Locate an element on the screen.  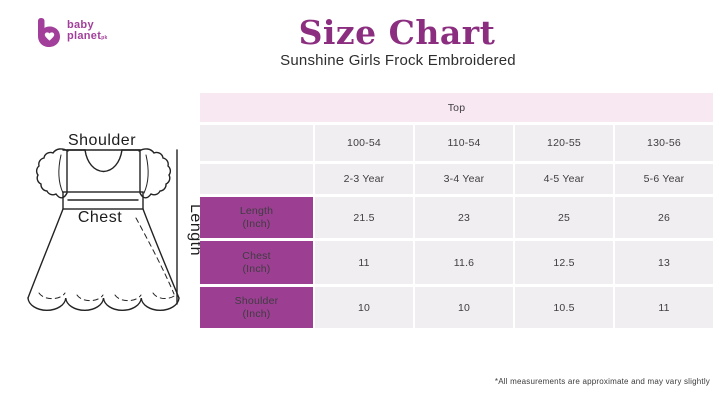
age-cell: 3-4 Year is located at coordinates (464, 179).